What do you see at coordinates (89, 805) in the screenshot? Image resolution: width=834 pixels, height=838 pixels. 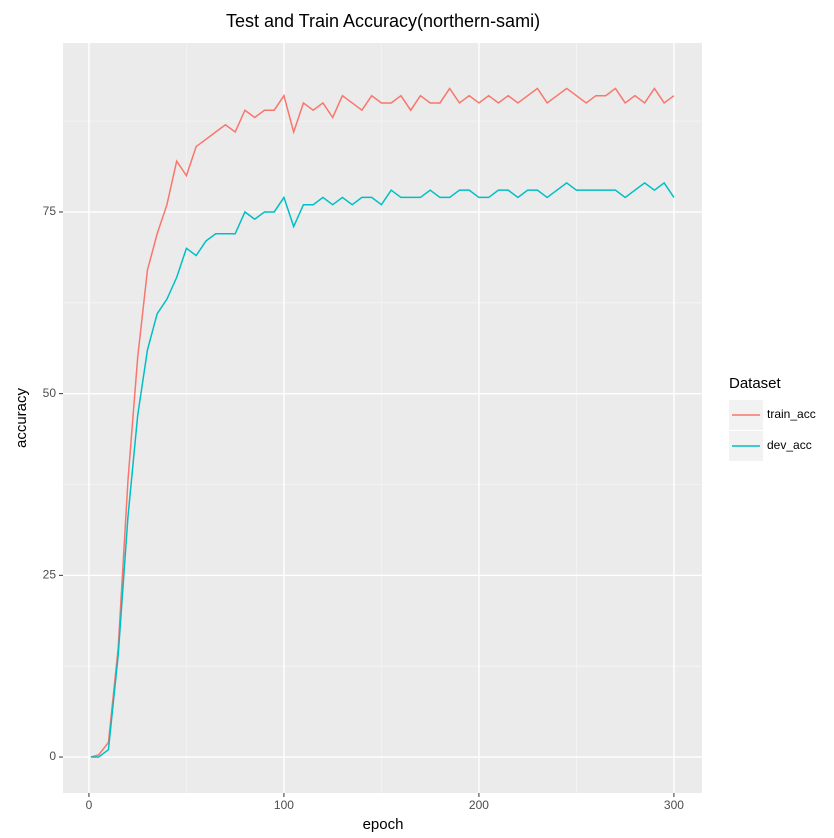 I see `x-tick-label: 0` at bounding box center [89, 805].